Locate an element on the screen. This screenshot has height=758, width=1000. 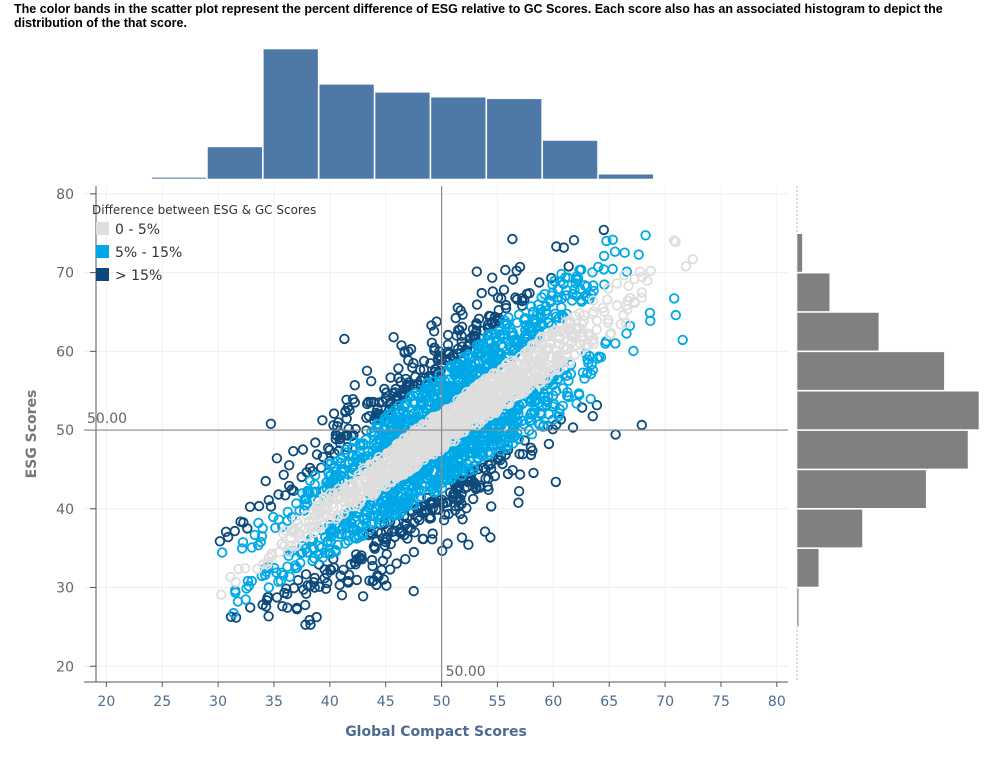
x-tick-label: 45 is located at coordinates (386, 702).